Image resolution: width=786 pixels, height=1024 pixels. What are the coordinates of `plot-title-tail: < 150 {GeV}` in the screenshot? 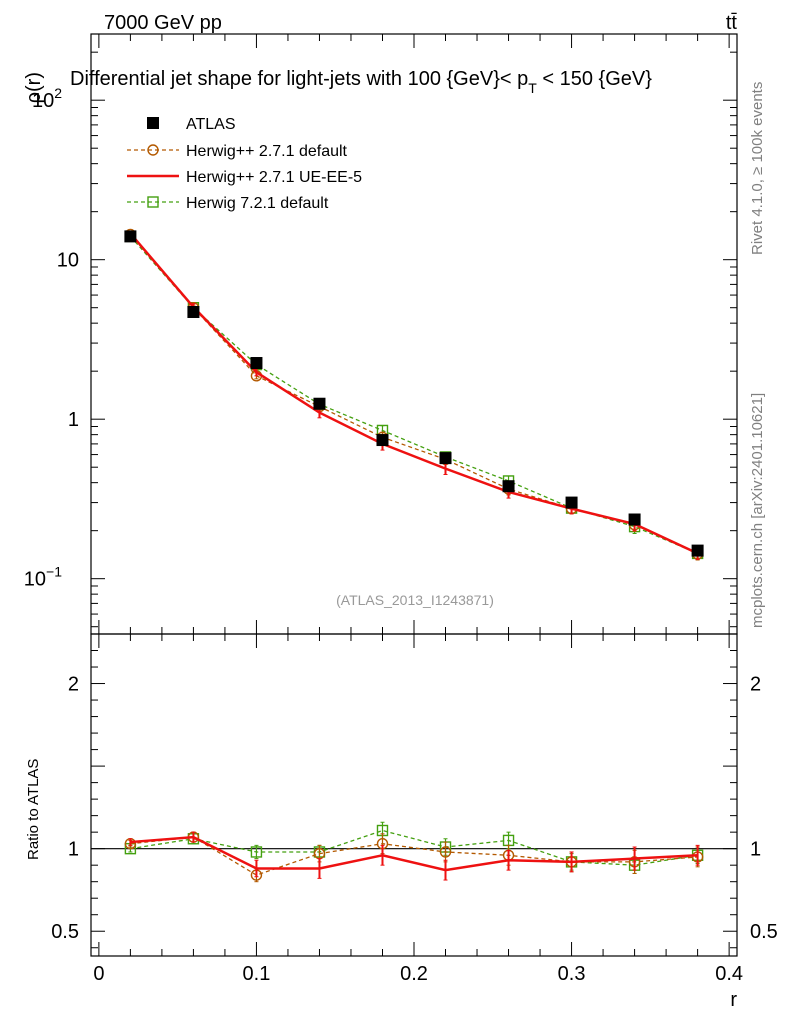 It's located at (594, 79).